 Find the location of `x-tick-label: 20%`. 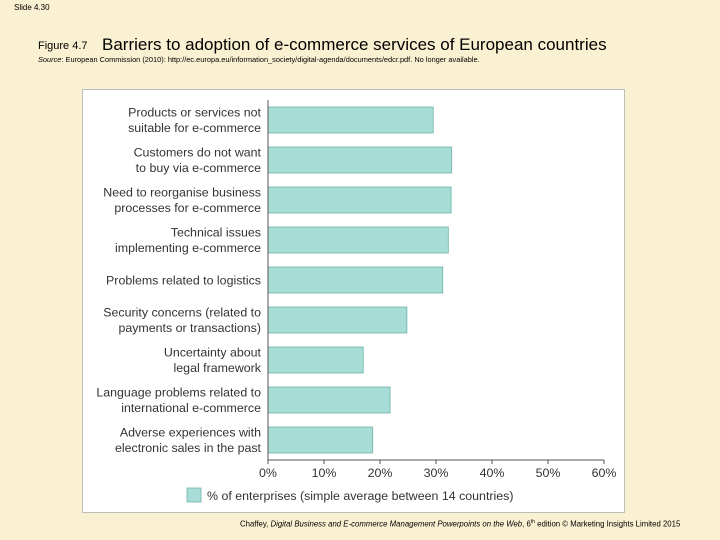

x-tick-label: 20% is located at coordinates (380, 473).